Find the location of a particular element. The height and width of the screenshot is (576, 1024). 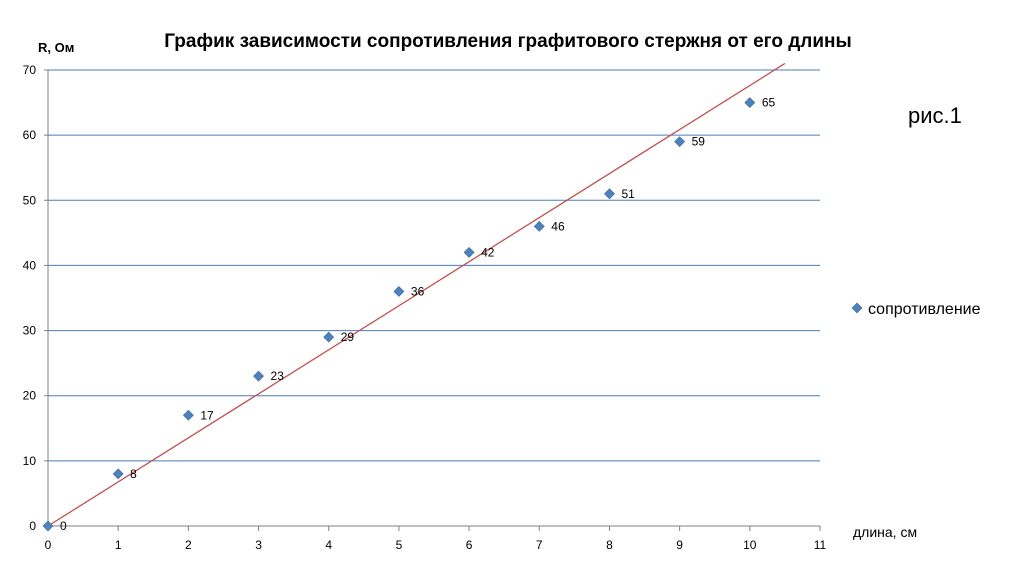

y-tick-label: 60 is located at coordinates (30, 135).